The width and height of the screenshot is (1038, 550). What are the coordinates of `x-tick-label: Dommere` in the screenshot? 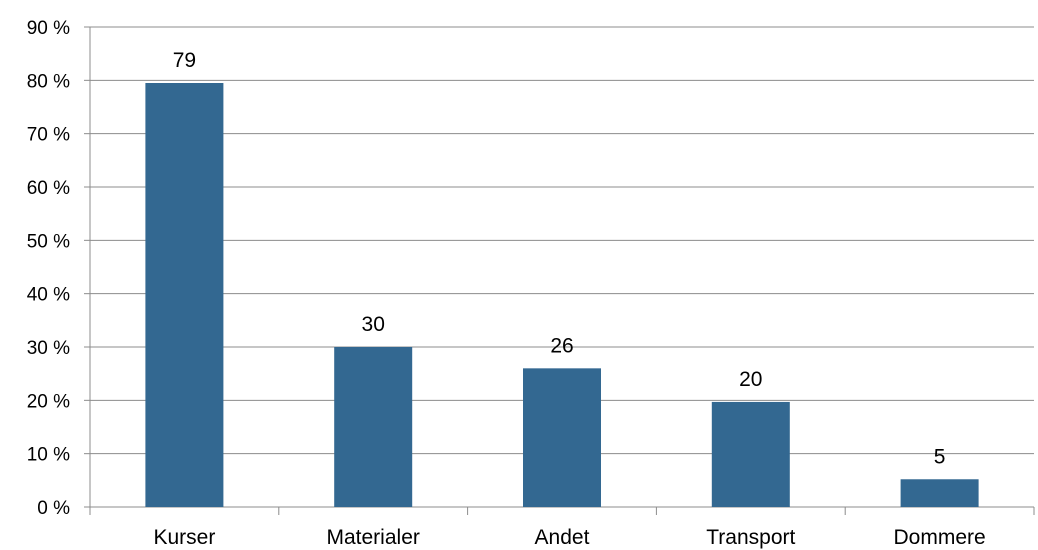 It's located at (940, 537).